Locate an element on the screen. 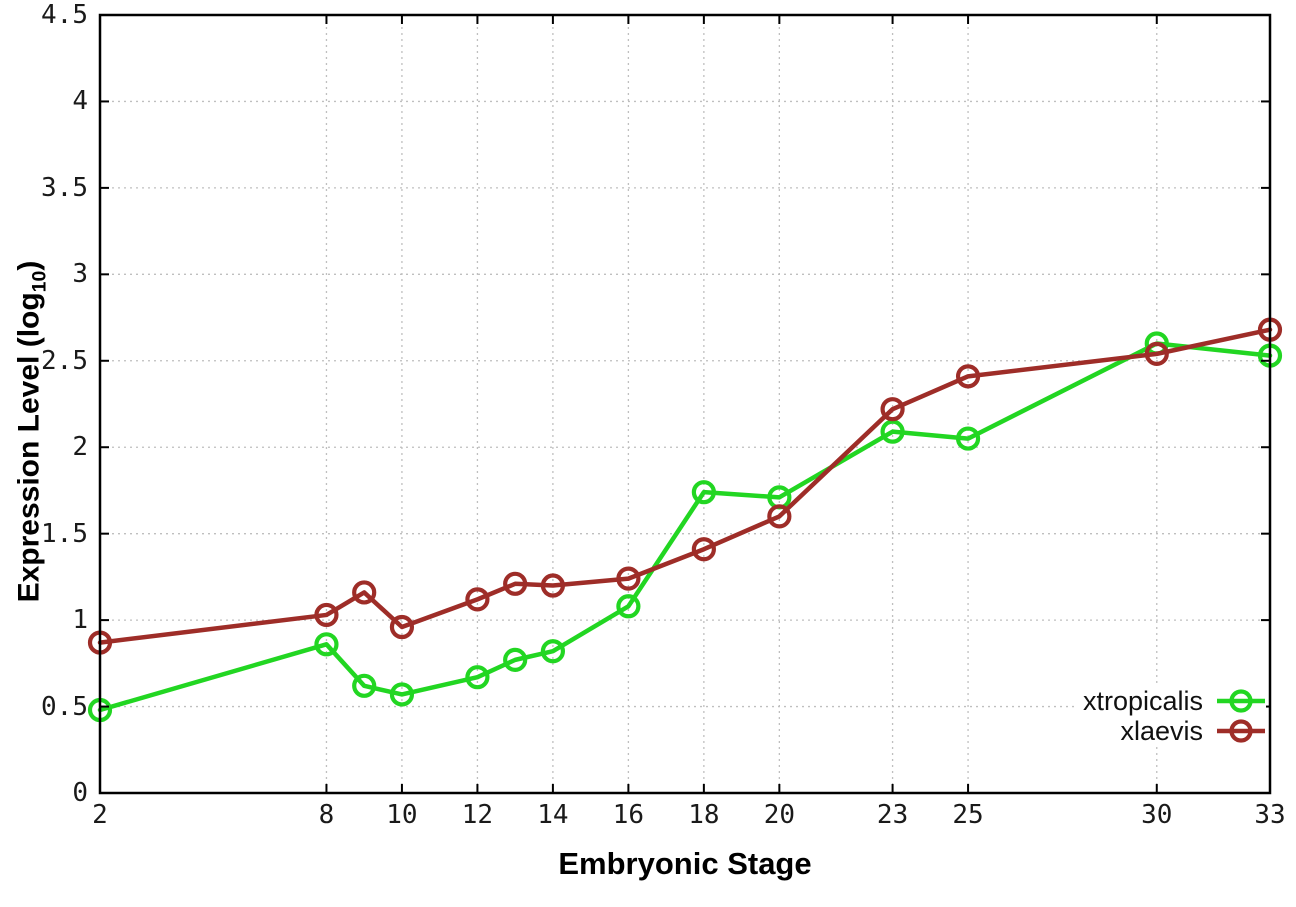  y-tick-label: 0.5 is located at coordinates (64, 706).